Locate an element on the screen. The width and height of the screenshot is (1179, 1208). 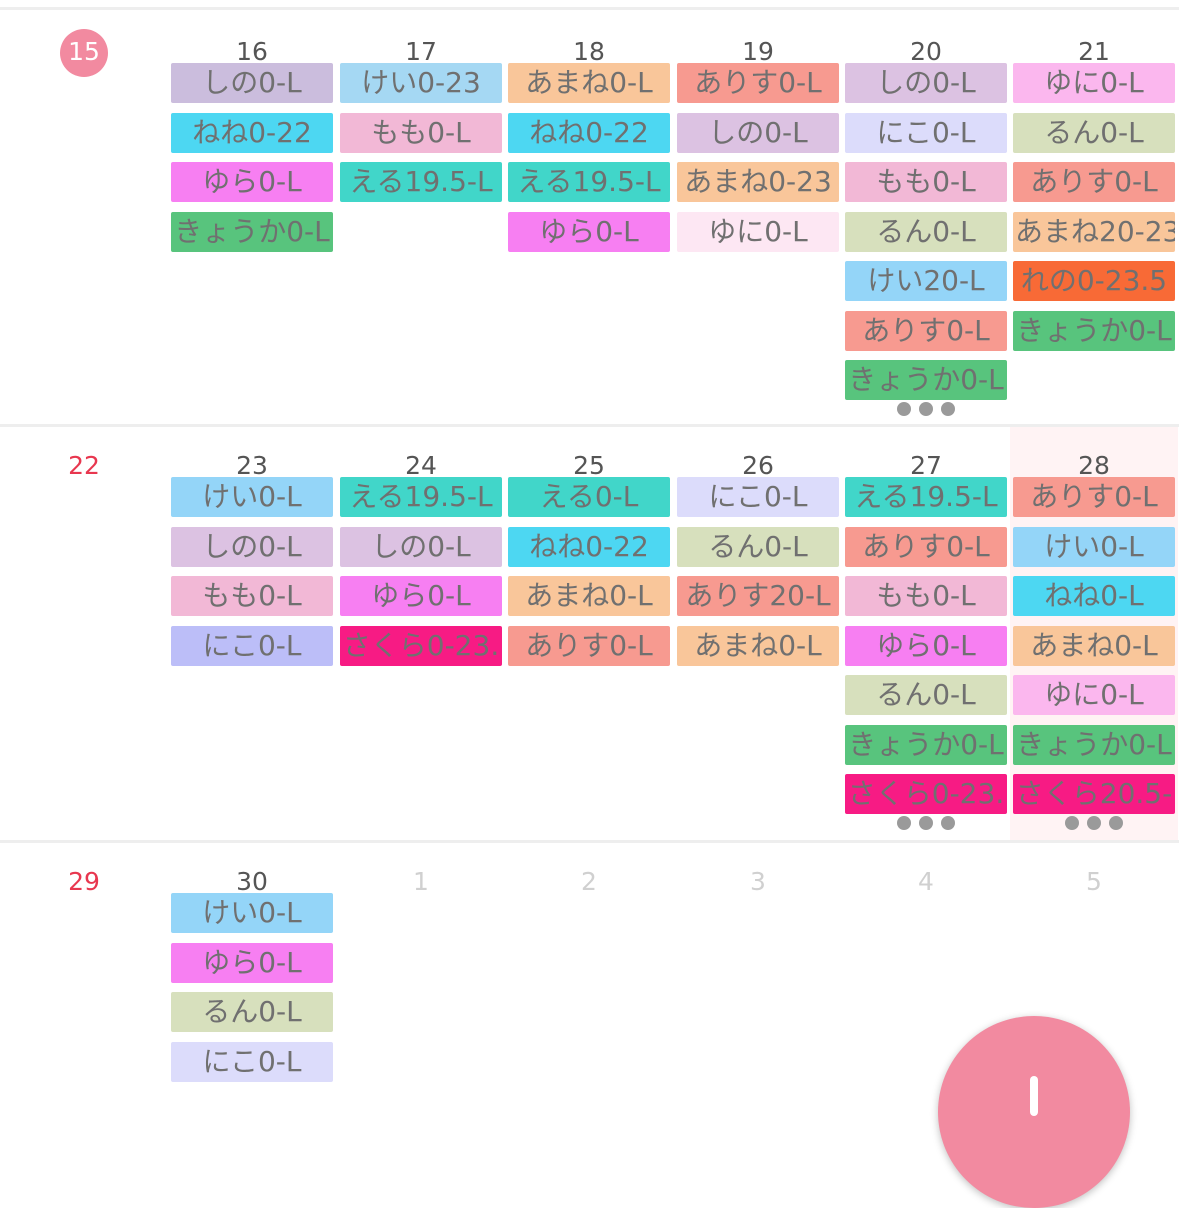
day-cell: 1 is located at coordinates (421, 968).